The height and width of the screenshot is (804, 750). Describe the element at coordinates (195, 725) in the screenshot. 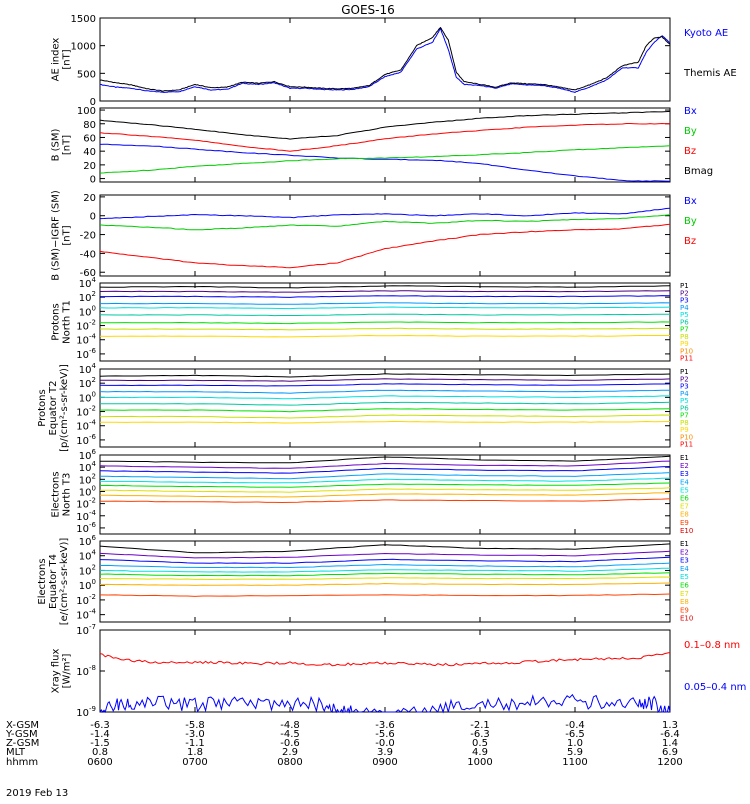

I see `x-axis-value: -5.8` at that location.